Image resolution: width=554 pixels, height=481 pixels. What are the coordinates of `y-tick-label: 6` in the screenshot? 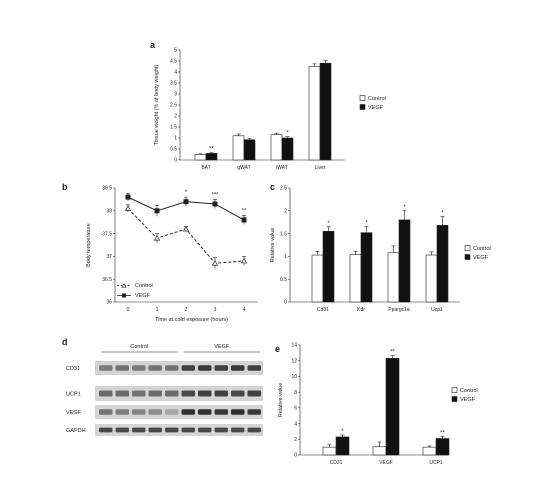 It's located at (295, 409).